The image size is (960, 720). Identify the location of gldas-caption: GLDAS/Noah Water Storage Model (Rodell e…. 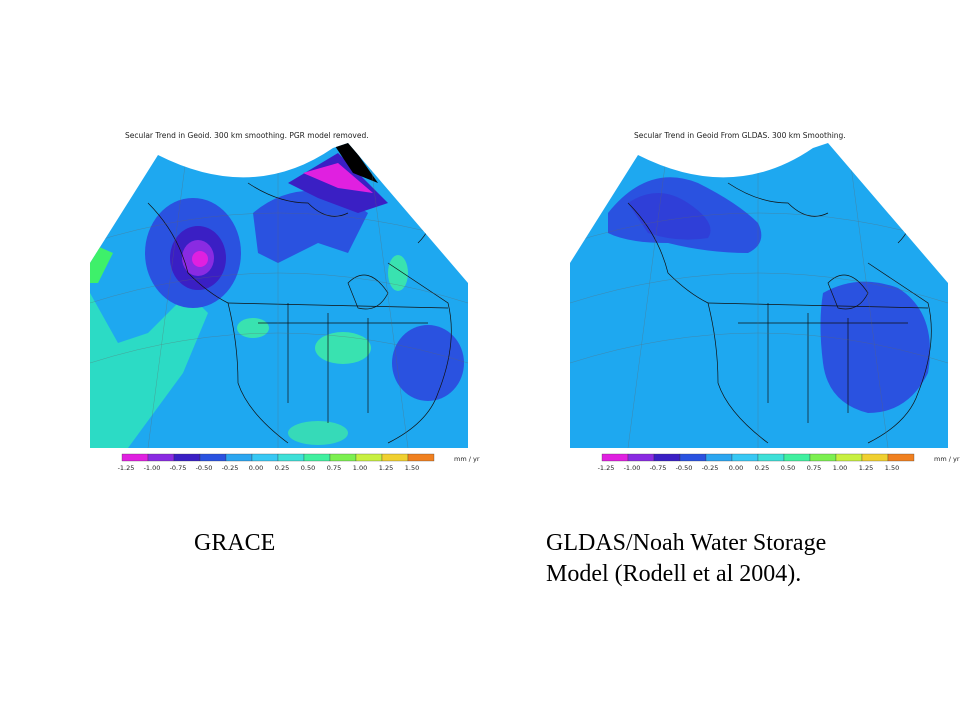
(746, 559).